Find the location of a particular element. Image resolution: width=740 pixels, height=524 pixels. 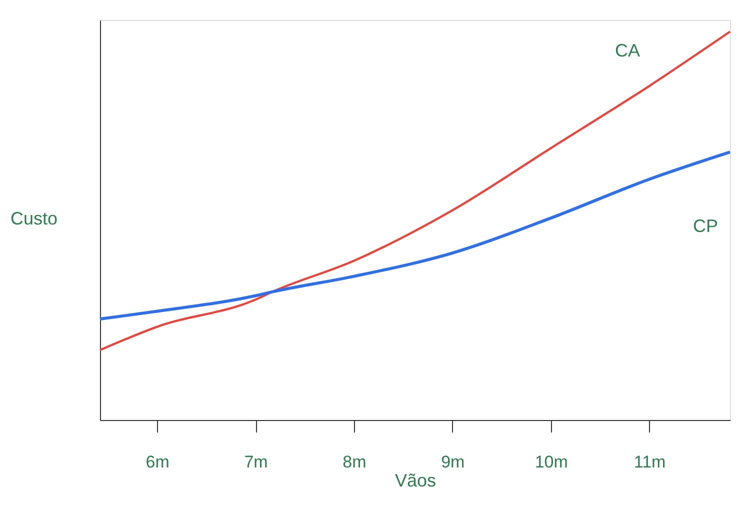

x-tick-label: 7m is located at coordinates (256, 462).